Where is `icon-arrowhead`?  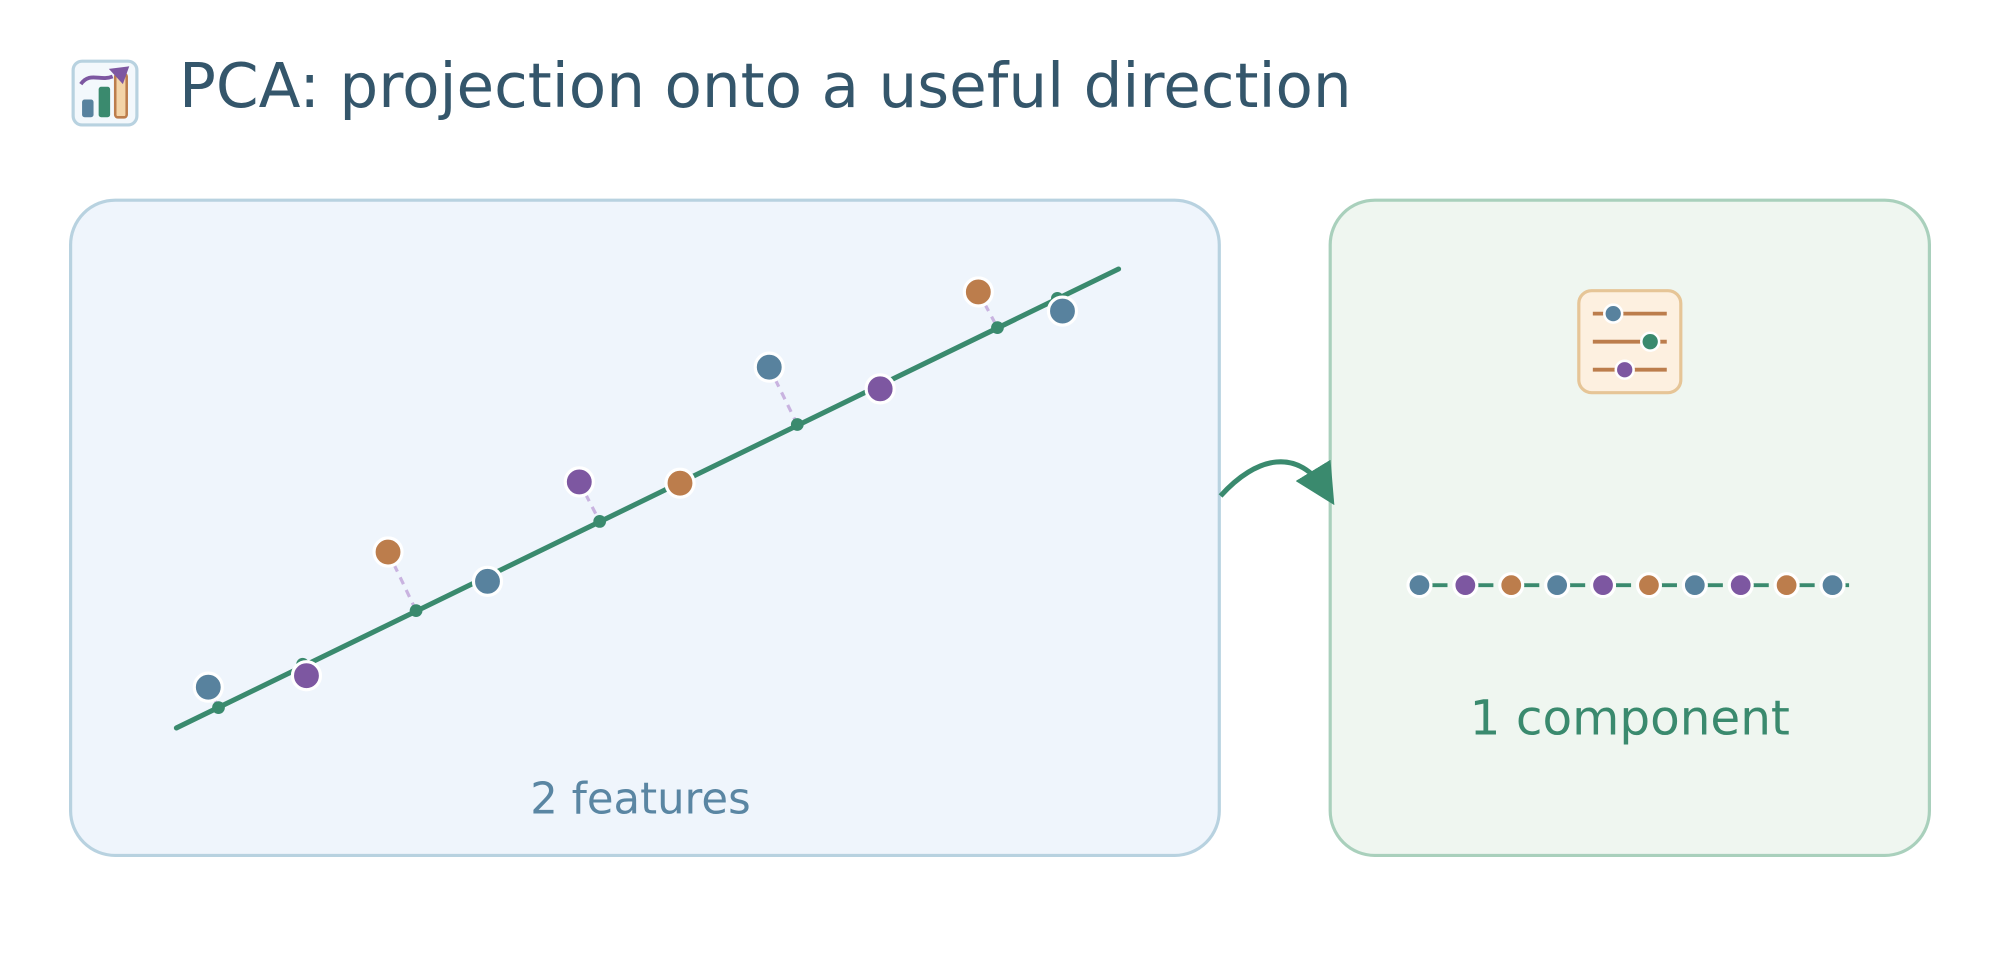
icon-arrowhead is located at coordinates (119, 75).